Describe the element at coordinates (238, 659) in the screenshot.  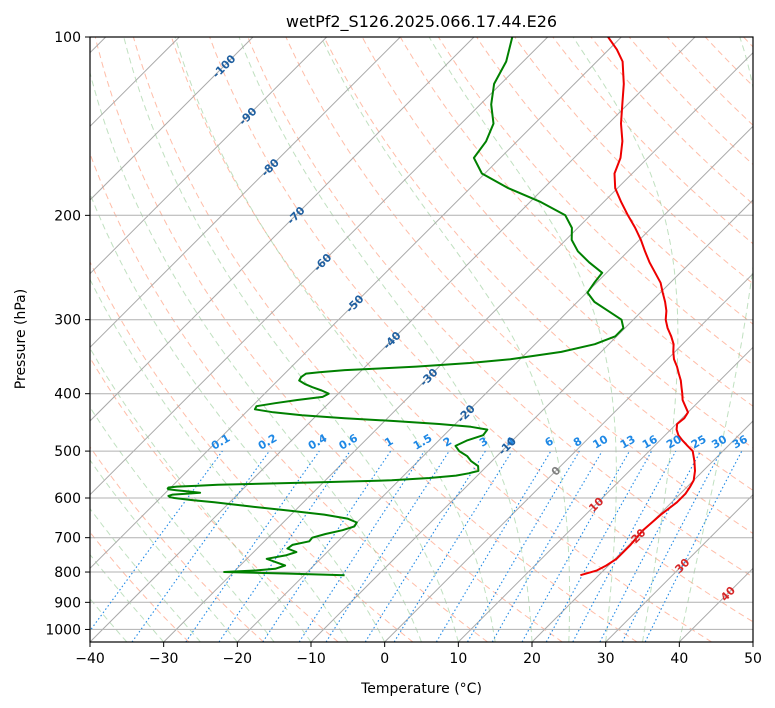
I see `x-tick-label: −20` at that location.